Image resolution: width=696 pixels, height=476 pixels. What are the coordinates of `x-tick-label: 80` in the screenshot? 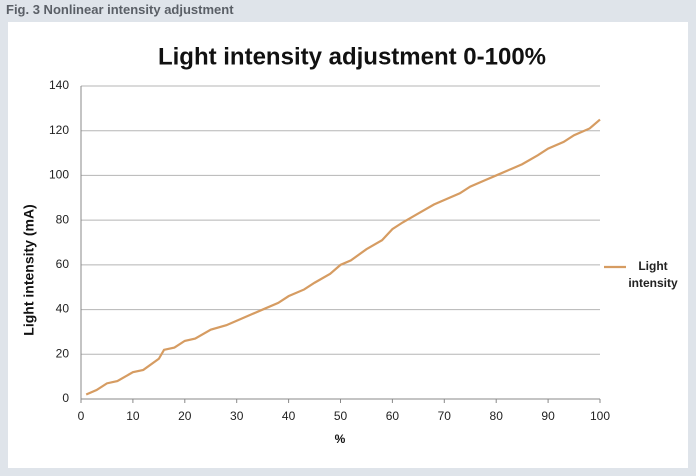 It's located at (497, 416).